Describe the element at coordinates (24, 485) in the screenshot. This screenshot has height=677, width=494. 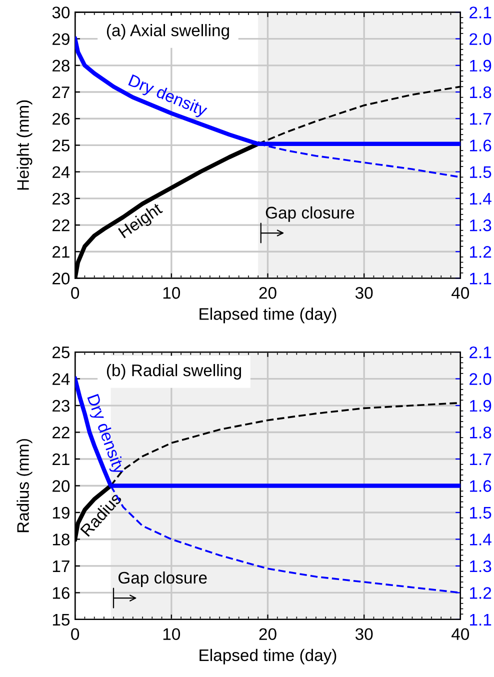
I see `y-axis-title: Radius (mm)` at that location.